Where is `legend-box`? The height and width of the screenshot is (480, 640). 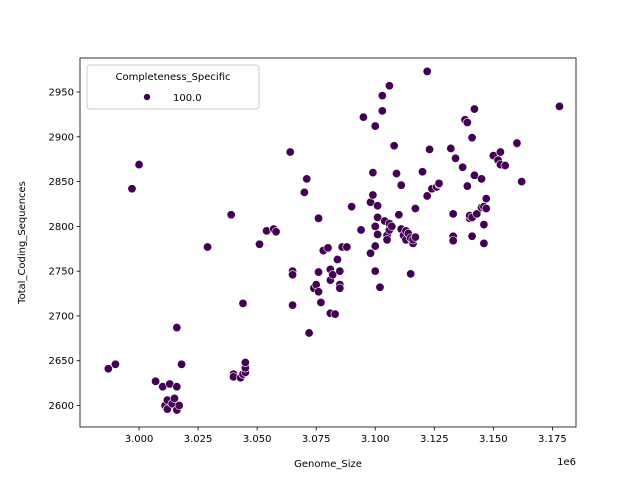 legend-box is located at coordinates (173, 87).